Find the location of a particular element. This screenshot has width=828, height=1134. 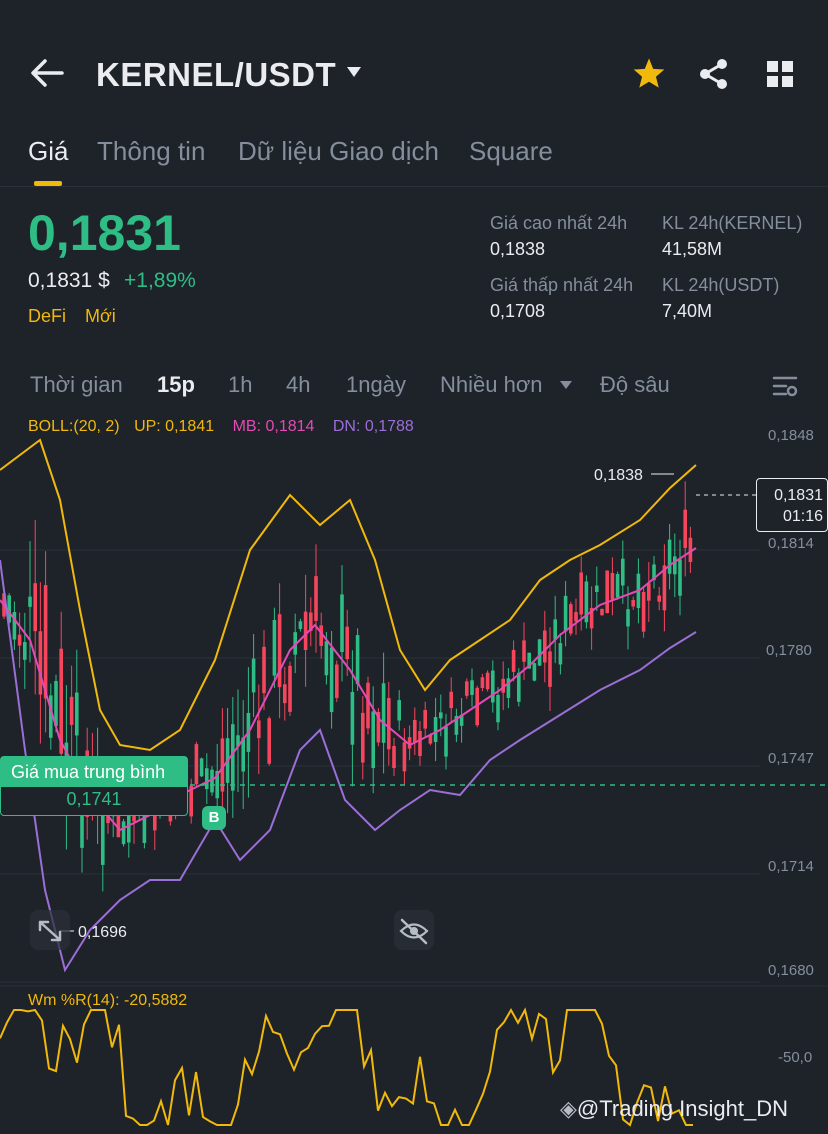

interval-time: Thời gian is located at coordinates (76, 384).